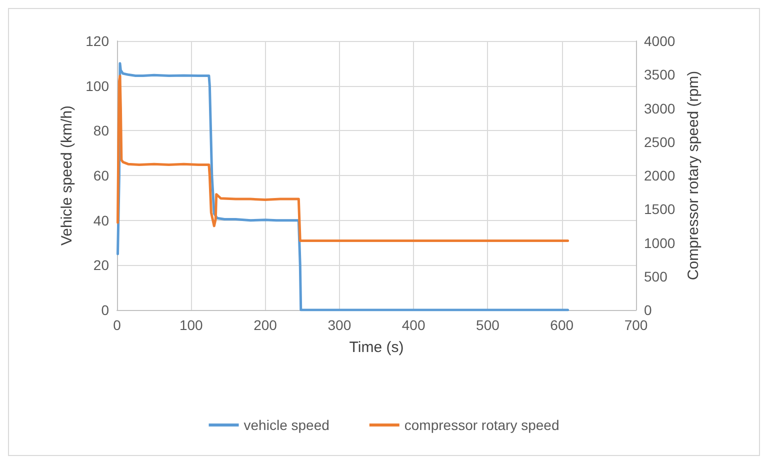 The height and width of the screenshot is (464, 768). I want to click on y2-tick-label: 2500, so click(660, 142).